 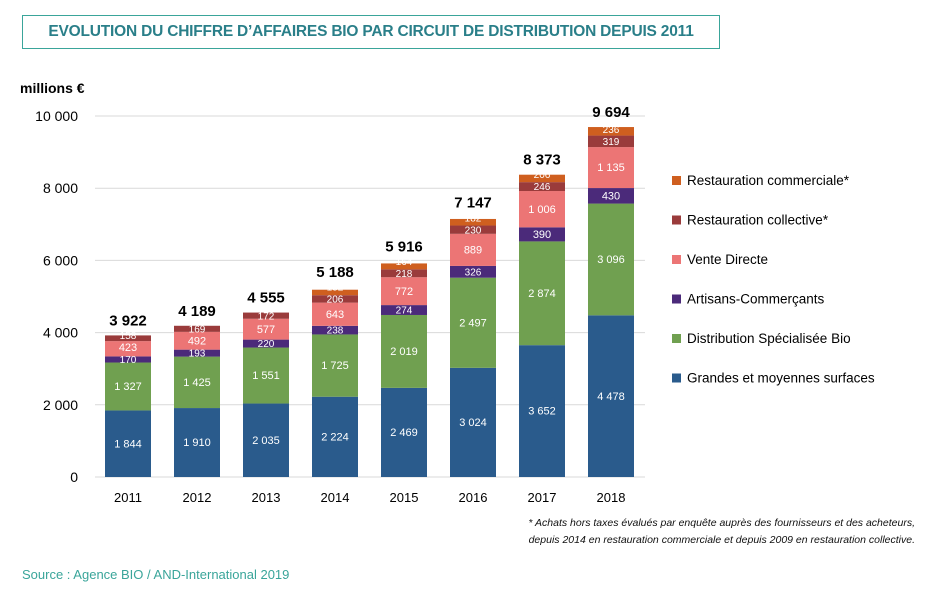 I want to click on data-label: 492, so click(x=197, y=341).